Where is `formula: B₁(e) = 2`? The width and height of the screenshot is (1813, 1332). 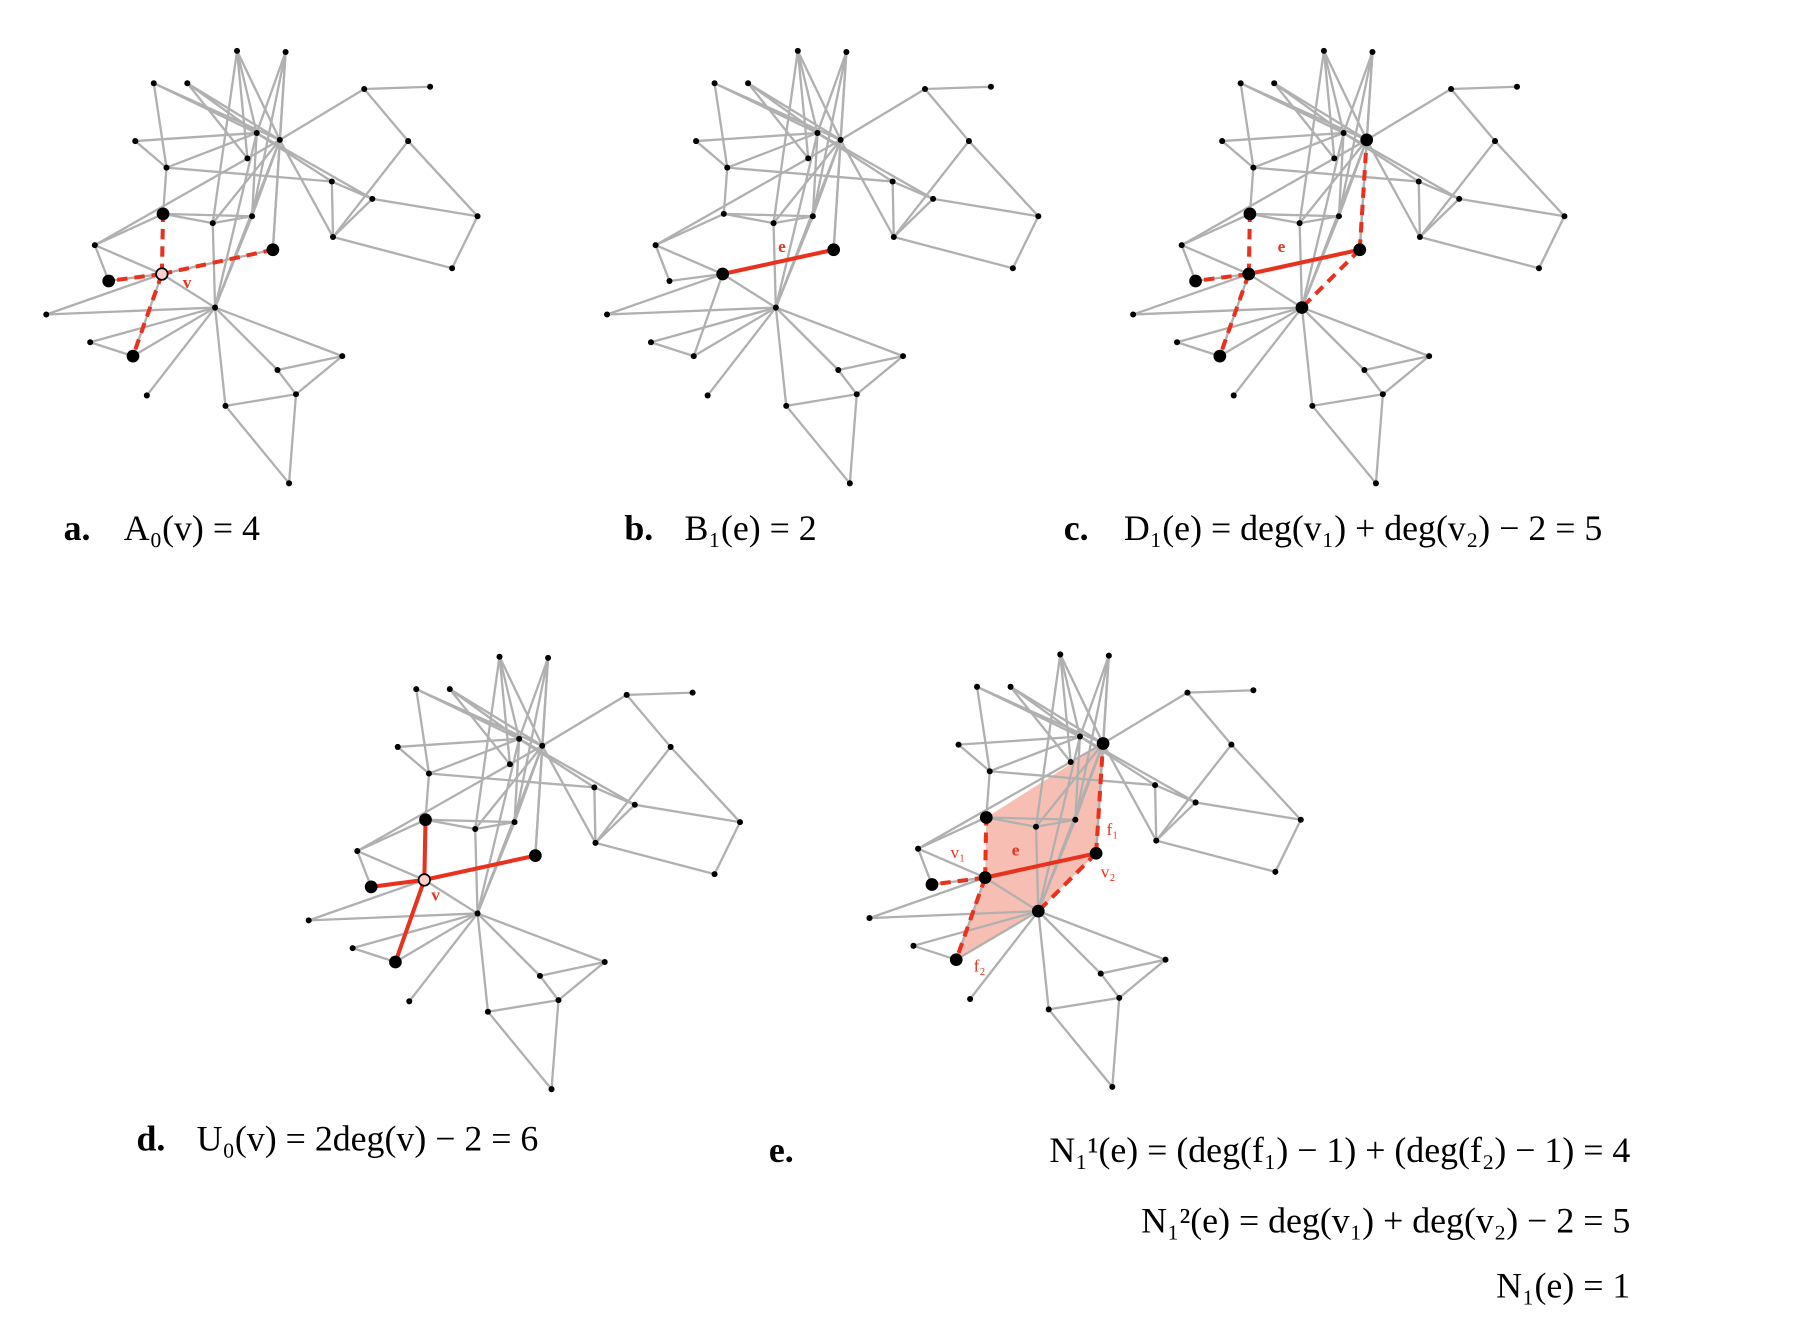 formula: B₁(e) = 2 is located at coordinates (751, 528).